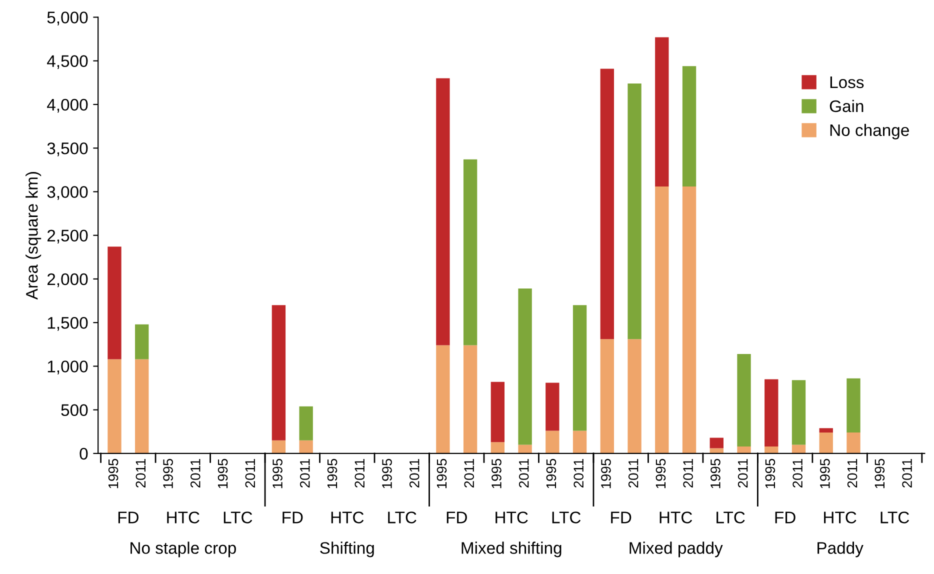  What do you see at coordinates (34, 236) in the screenshot?
I see `y-axis-title: Area (square km)` at bounding box center [34, 236].